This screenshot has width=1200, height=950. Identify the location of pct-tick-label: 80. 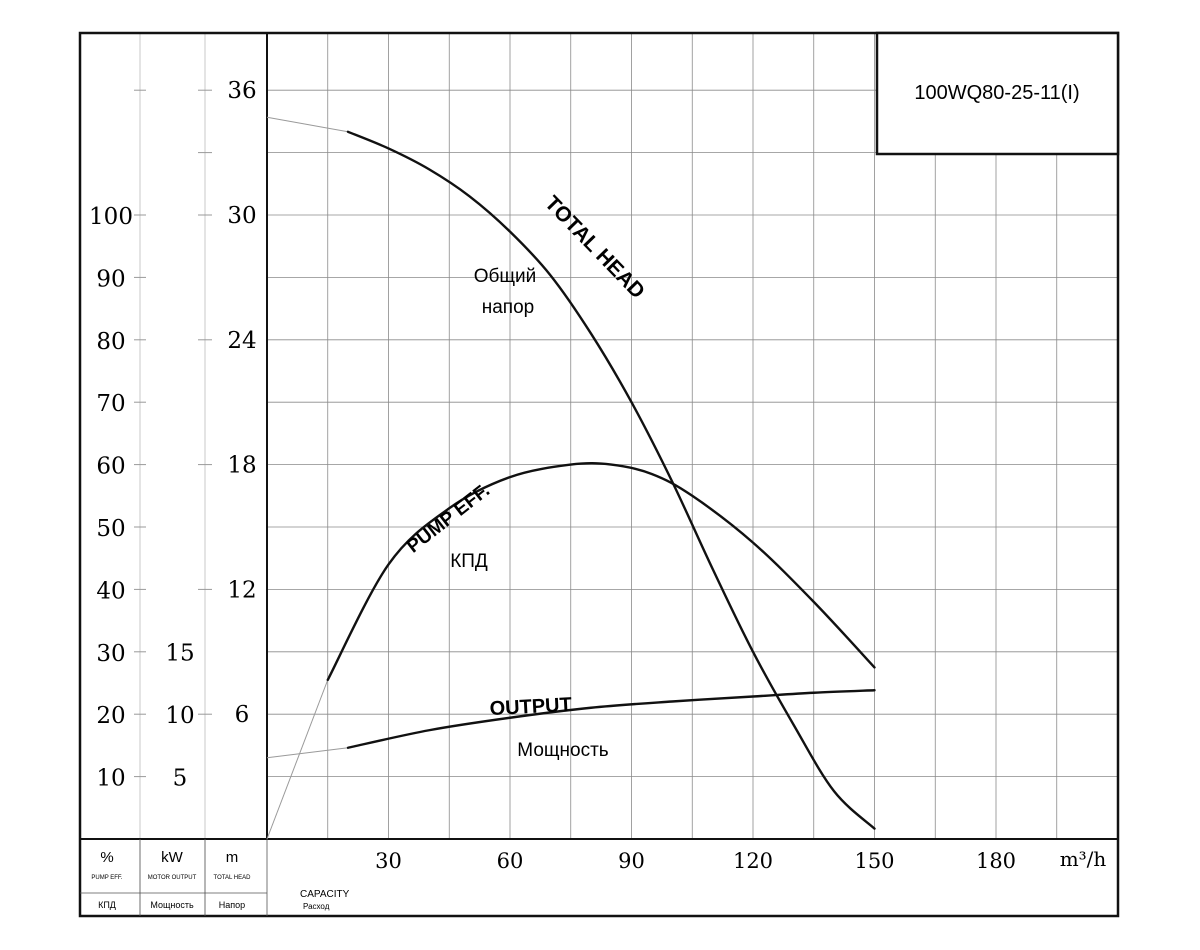
(110, 342).